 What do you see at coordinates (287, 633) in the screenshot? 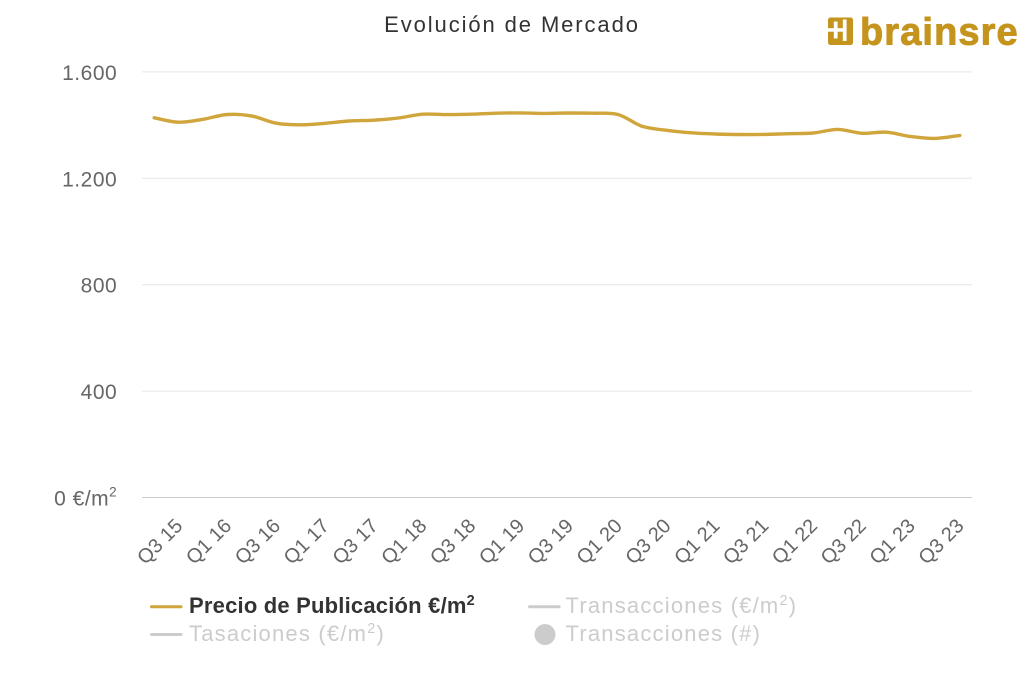
I see `svg-text: Tasaciones (€/m2)` at bounding box center [287, 633].